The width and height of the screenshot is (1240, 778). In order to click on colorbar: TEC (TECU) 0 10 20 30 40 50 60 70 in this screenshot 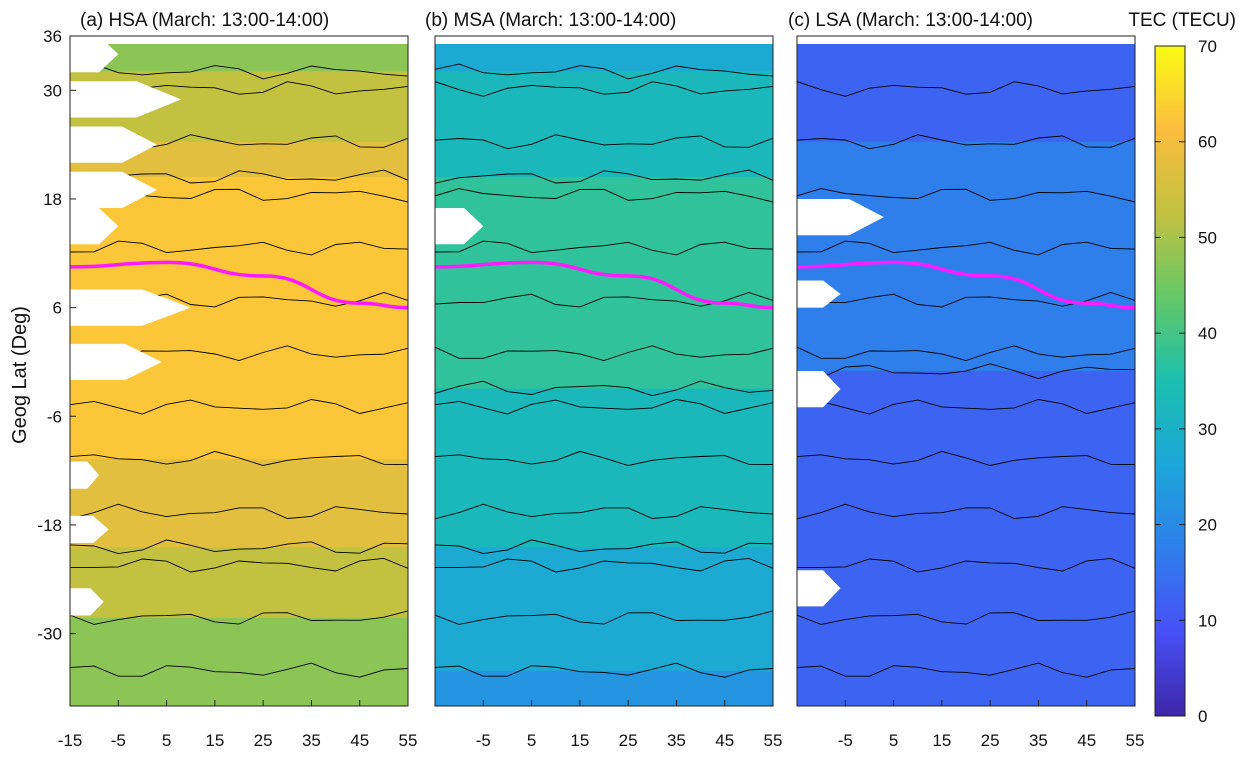, I will do `click(1182, 368)`.